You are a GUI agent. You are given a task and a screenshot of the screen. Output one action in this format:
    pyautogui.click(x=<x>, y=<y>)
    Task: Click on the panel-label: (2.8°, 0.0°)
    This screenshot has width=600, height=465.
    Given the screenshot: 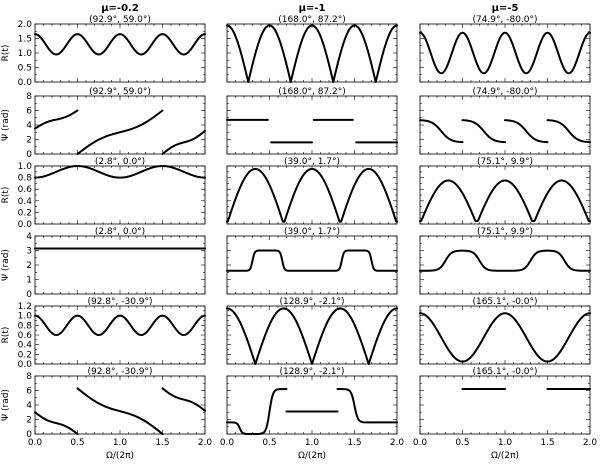 What is the action you would take?
    pyautogui.click(x=120, y=162)
    